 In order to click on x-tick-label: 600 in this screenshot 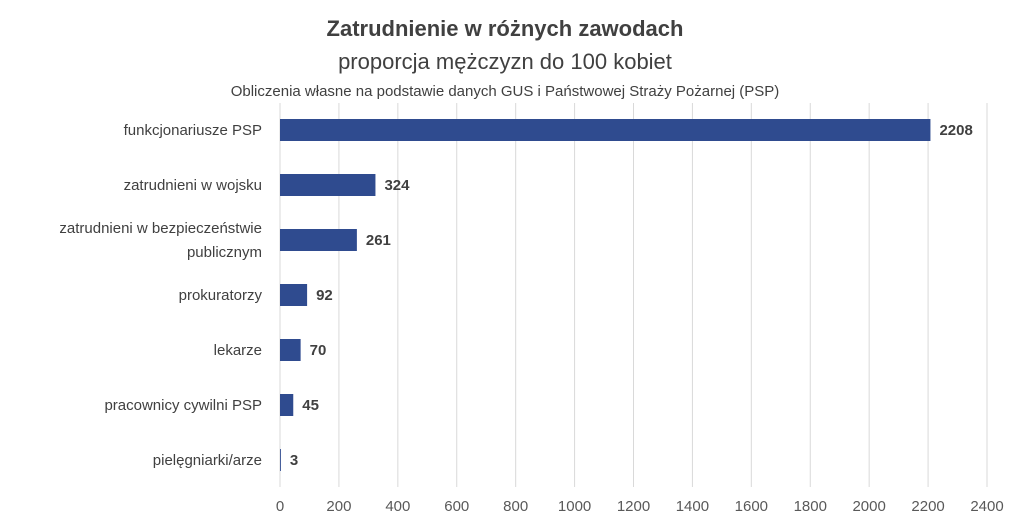, I will do `click(456, 506)`.